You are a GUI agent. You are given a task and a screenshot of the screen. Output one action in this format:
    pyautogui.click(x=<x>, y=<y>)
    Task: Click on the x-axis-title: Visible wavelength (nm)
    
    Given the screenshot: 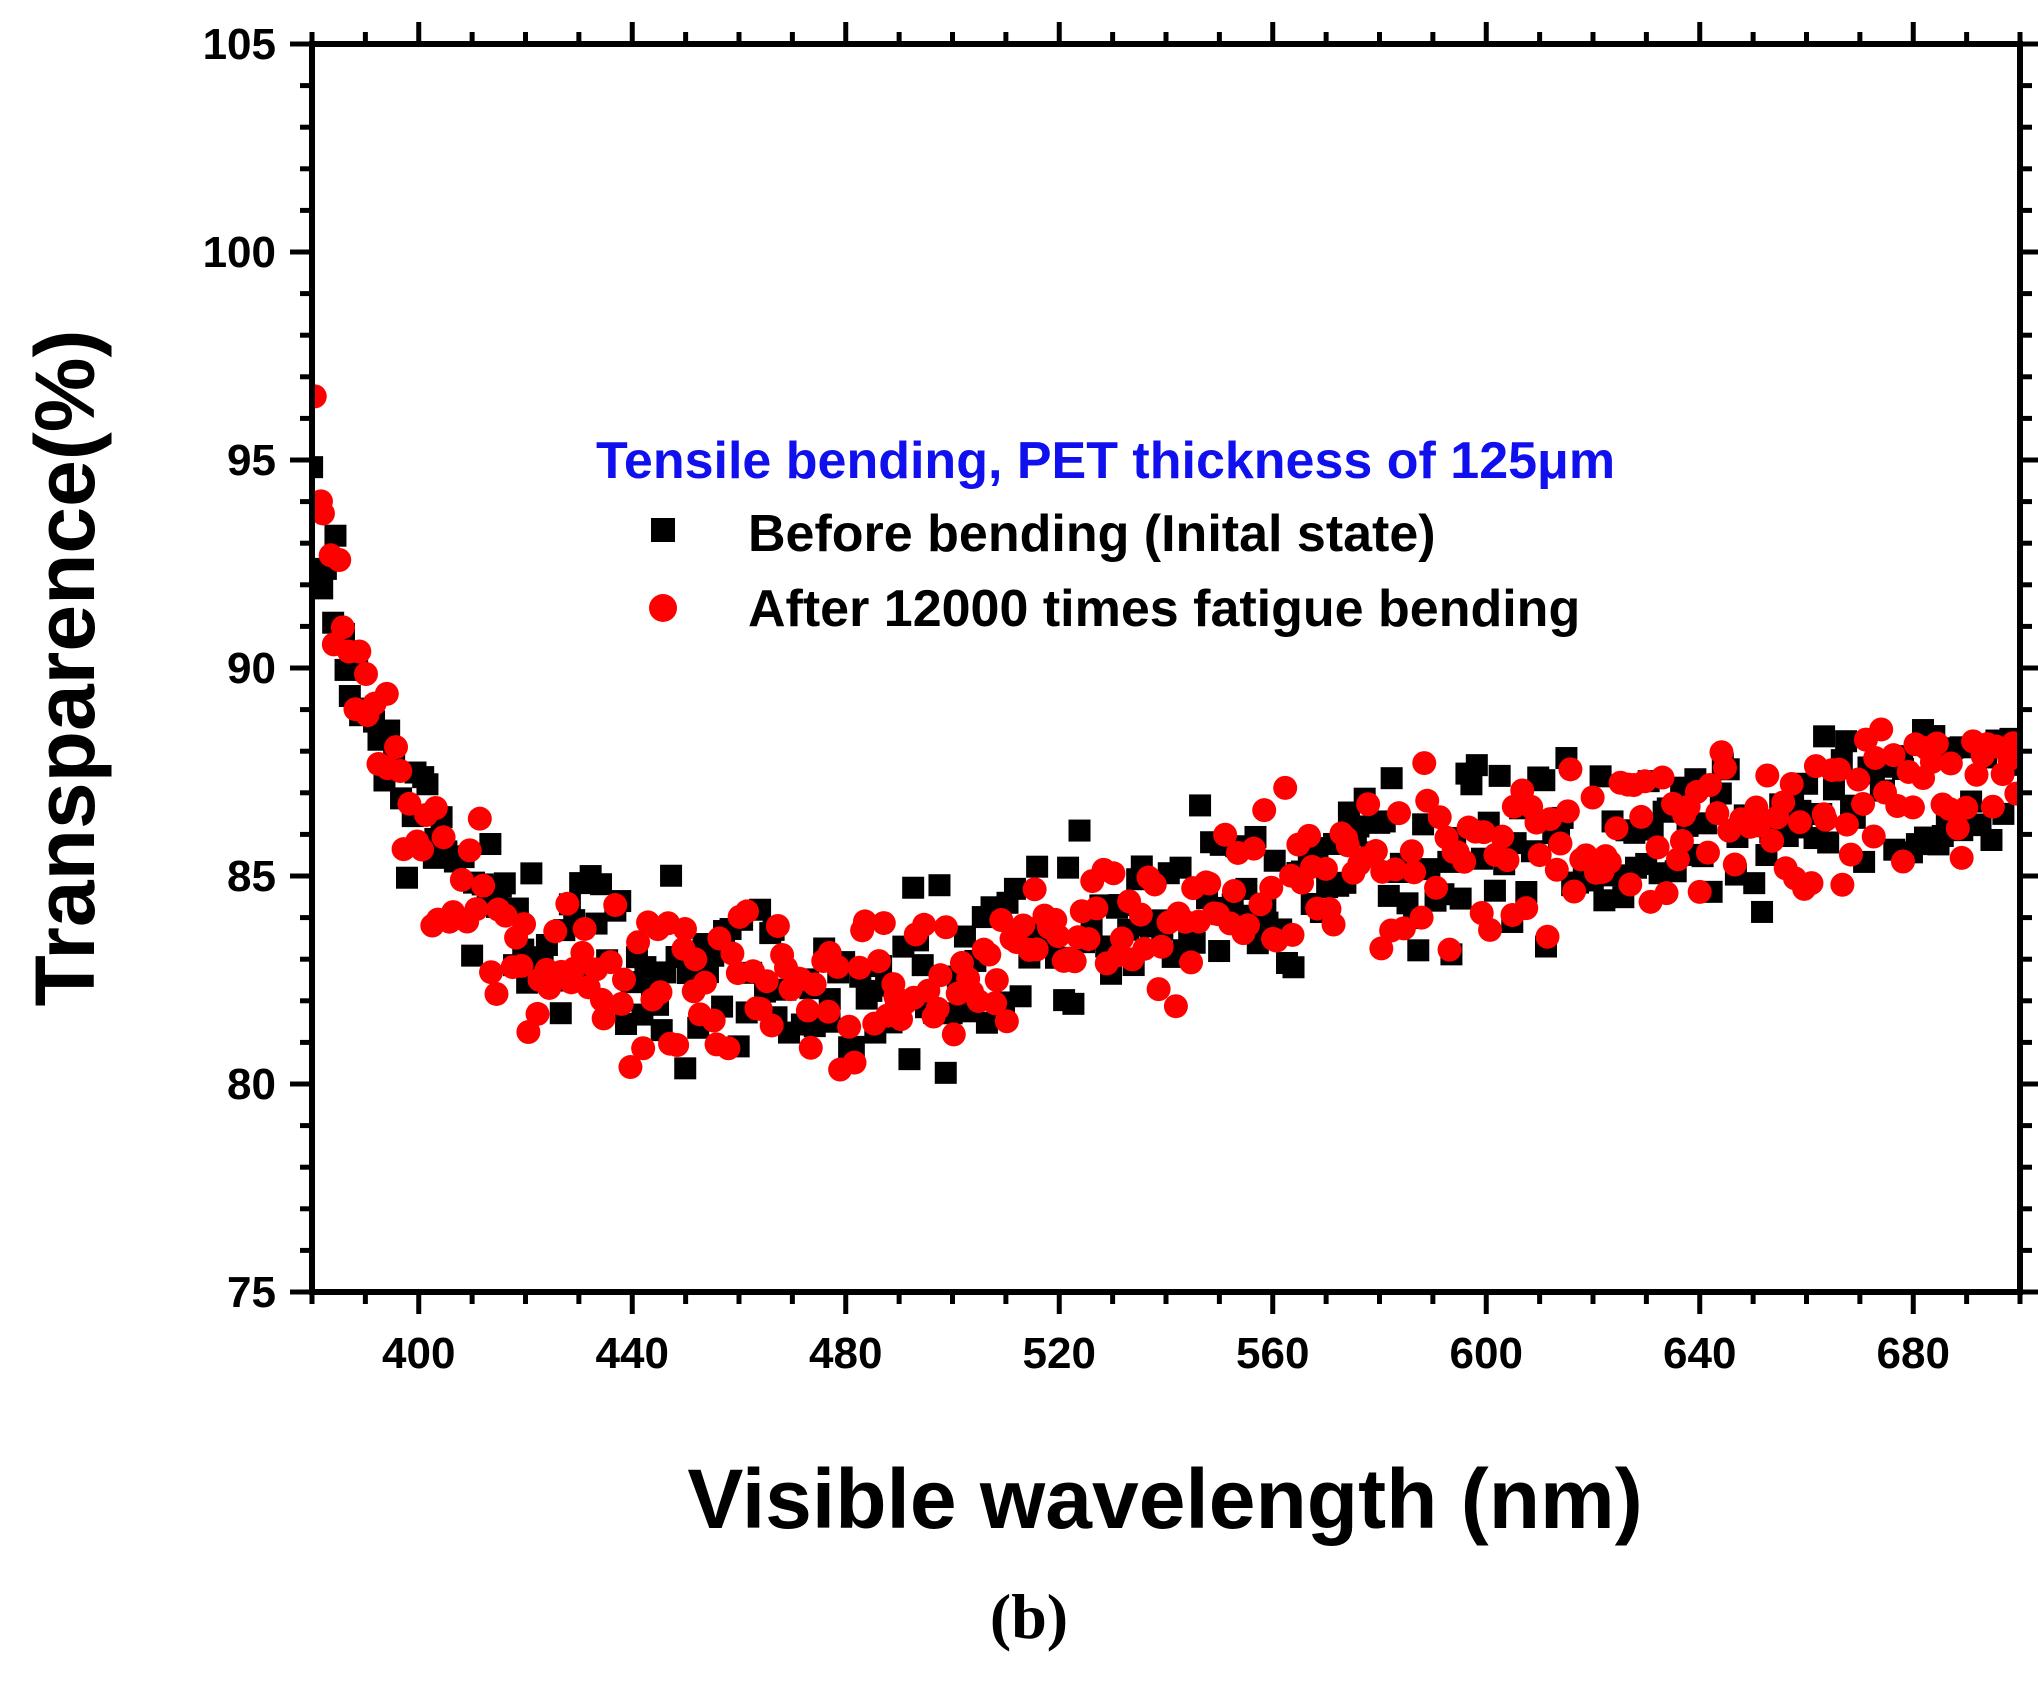 What is the action you would take?
    pyautogui.click(x=1164, y=1499)
    